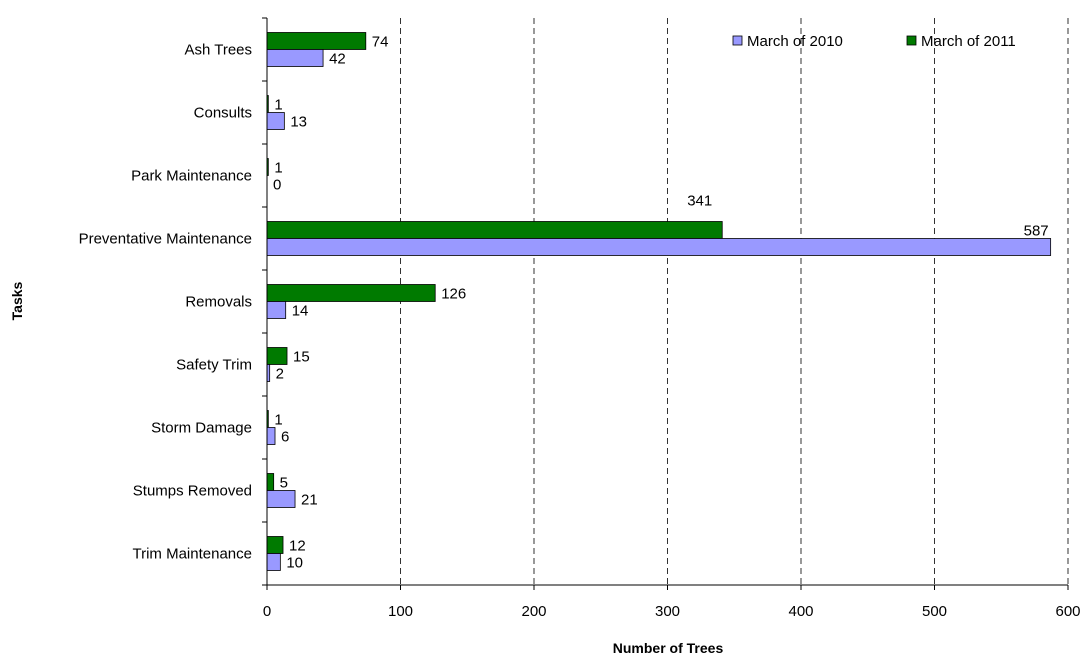  Describe the element at coordinates (297, 546) in the screenshot. I see `data-label-2011: 12` at that location.